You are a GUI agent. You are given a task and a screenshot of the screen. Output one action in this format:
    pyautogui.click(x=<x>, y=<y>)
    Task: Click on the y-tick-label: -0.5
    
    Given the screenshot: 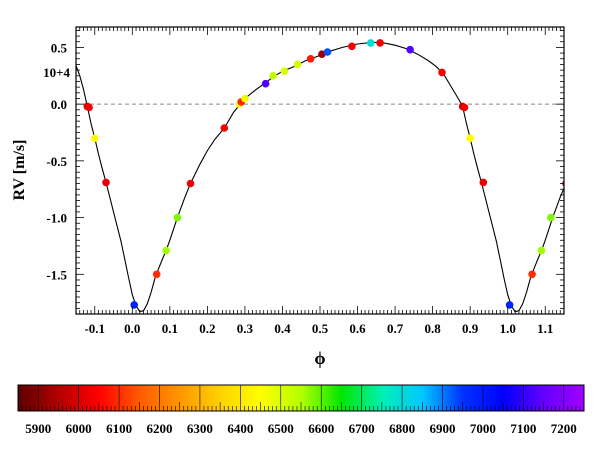 What is the action you would take?
    pyautogui.click(x=56, y=161)
    